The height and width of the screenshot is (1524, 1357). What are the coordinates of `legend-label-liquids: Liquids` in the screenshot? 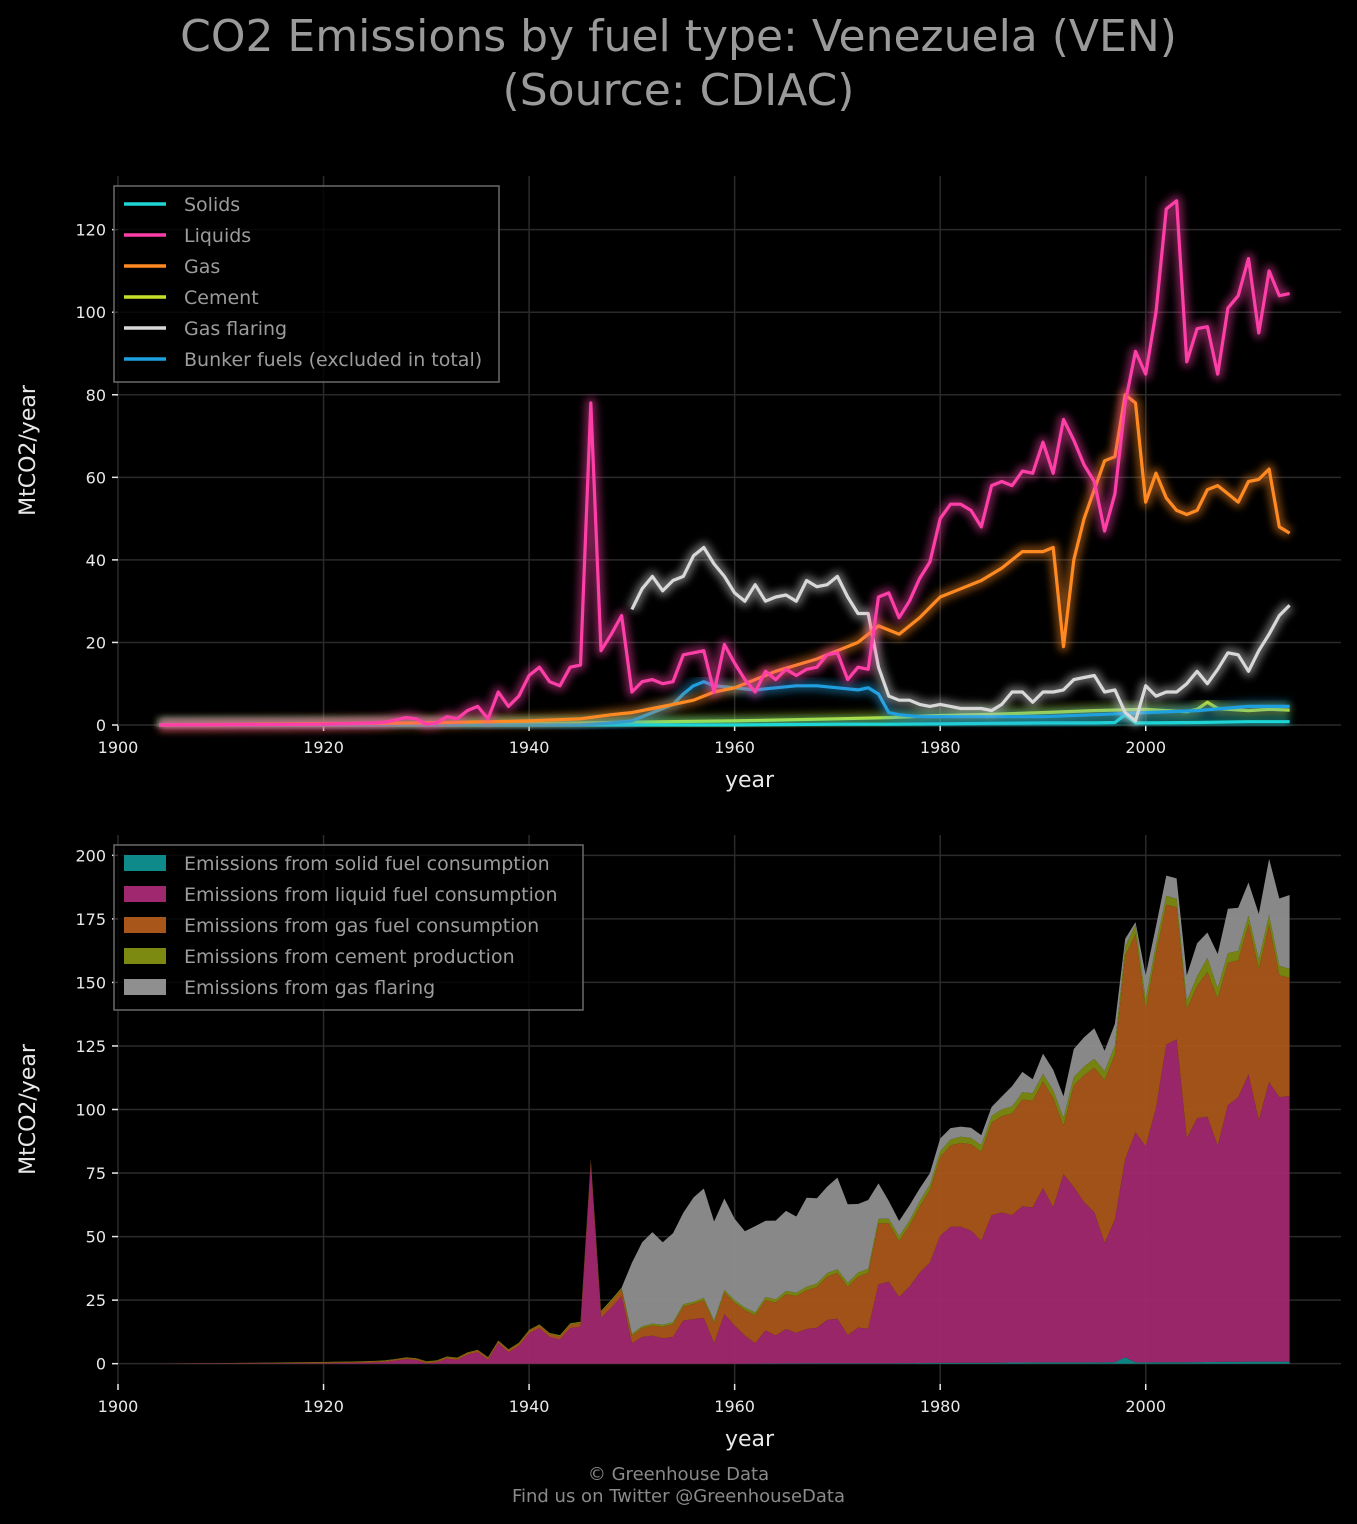 It's located at (217, 236).